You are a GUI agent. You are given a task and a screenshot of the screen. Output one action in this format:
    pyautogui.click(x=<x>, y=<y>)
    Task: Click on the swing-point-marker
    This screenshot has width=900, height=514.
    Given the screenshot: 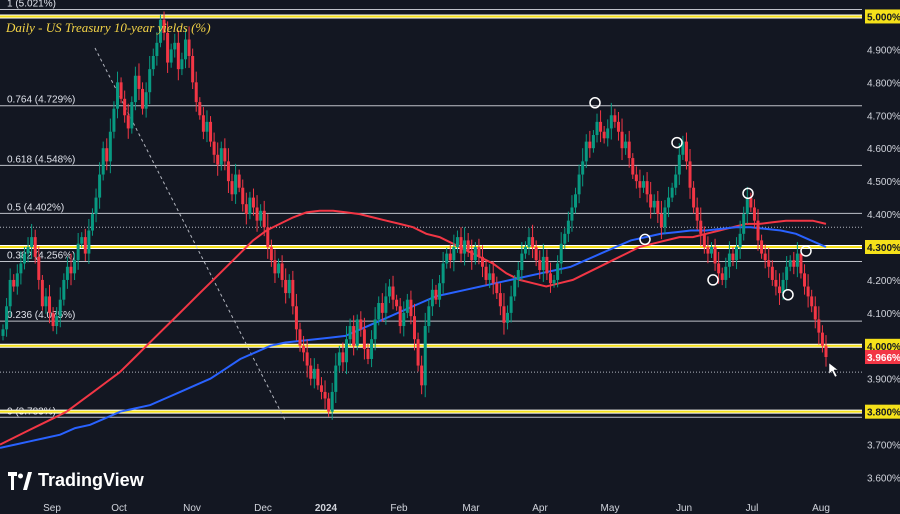 What is the action you would take?
    pyautogui.click(x=645, y=239)
    